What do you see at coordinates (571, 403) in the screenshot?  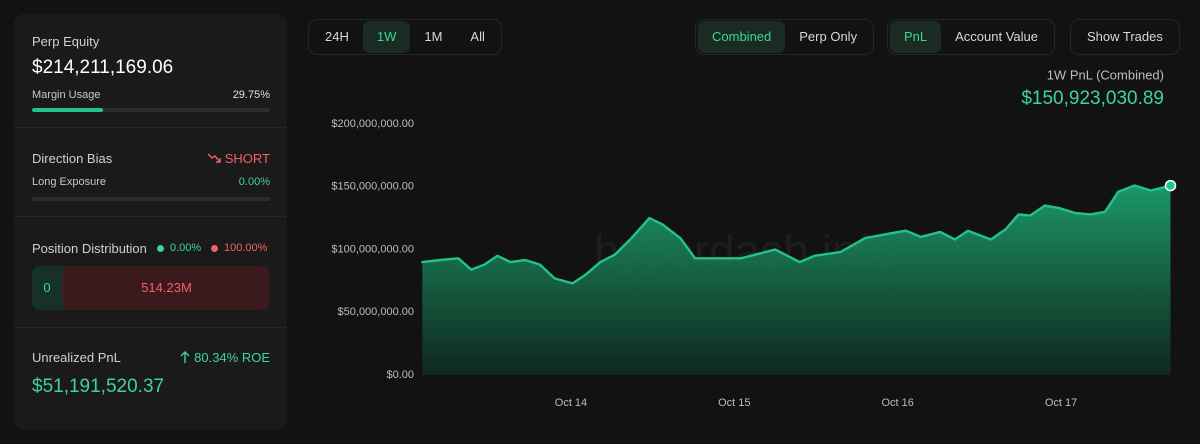 I see `x-tick-label: Oct 14` at bounding box center [571, 403].